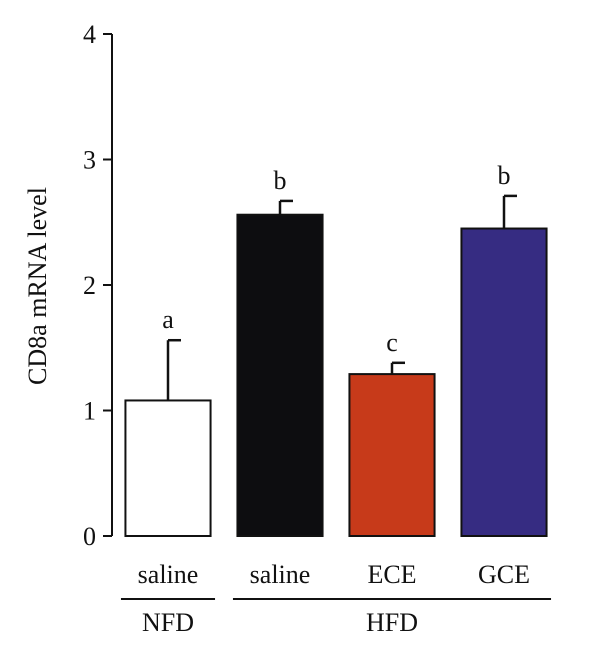 This screenshot has width=600, height=653. I want to click on y-axis-label: CD8a mRNA level, so click(37, 286).